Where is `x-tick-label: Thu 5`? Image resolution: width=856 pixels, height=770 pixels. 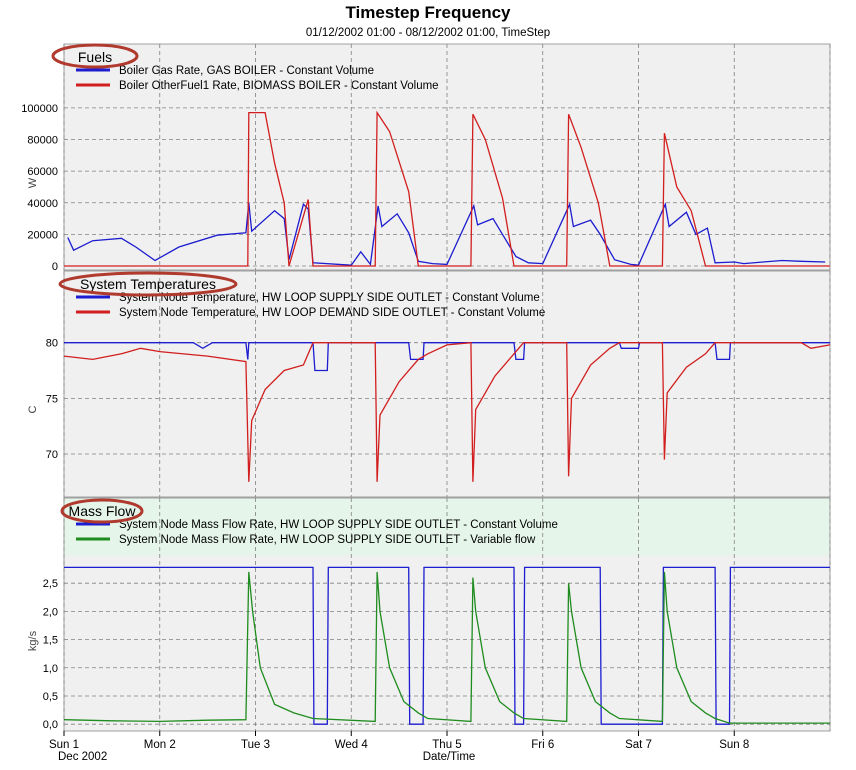
x-tick-label: Thu 5 is located at coordinates (446, 745).